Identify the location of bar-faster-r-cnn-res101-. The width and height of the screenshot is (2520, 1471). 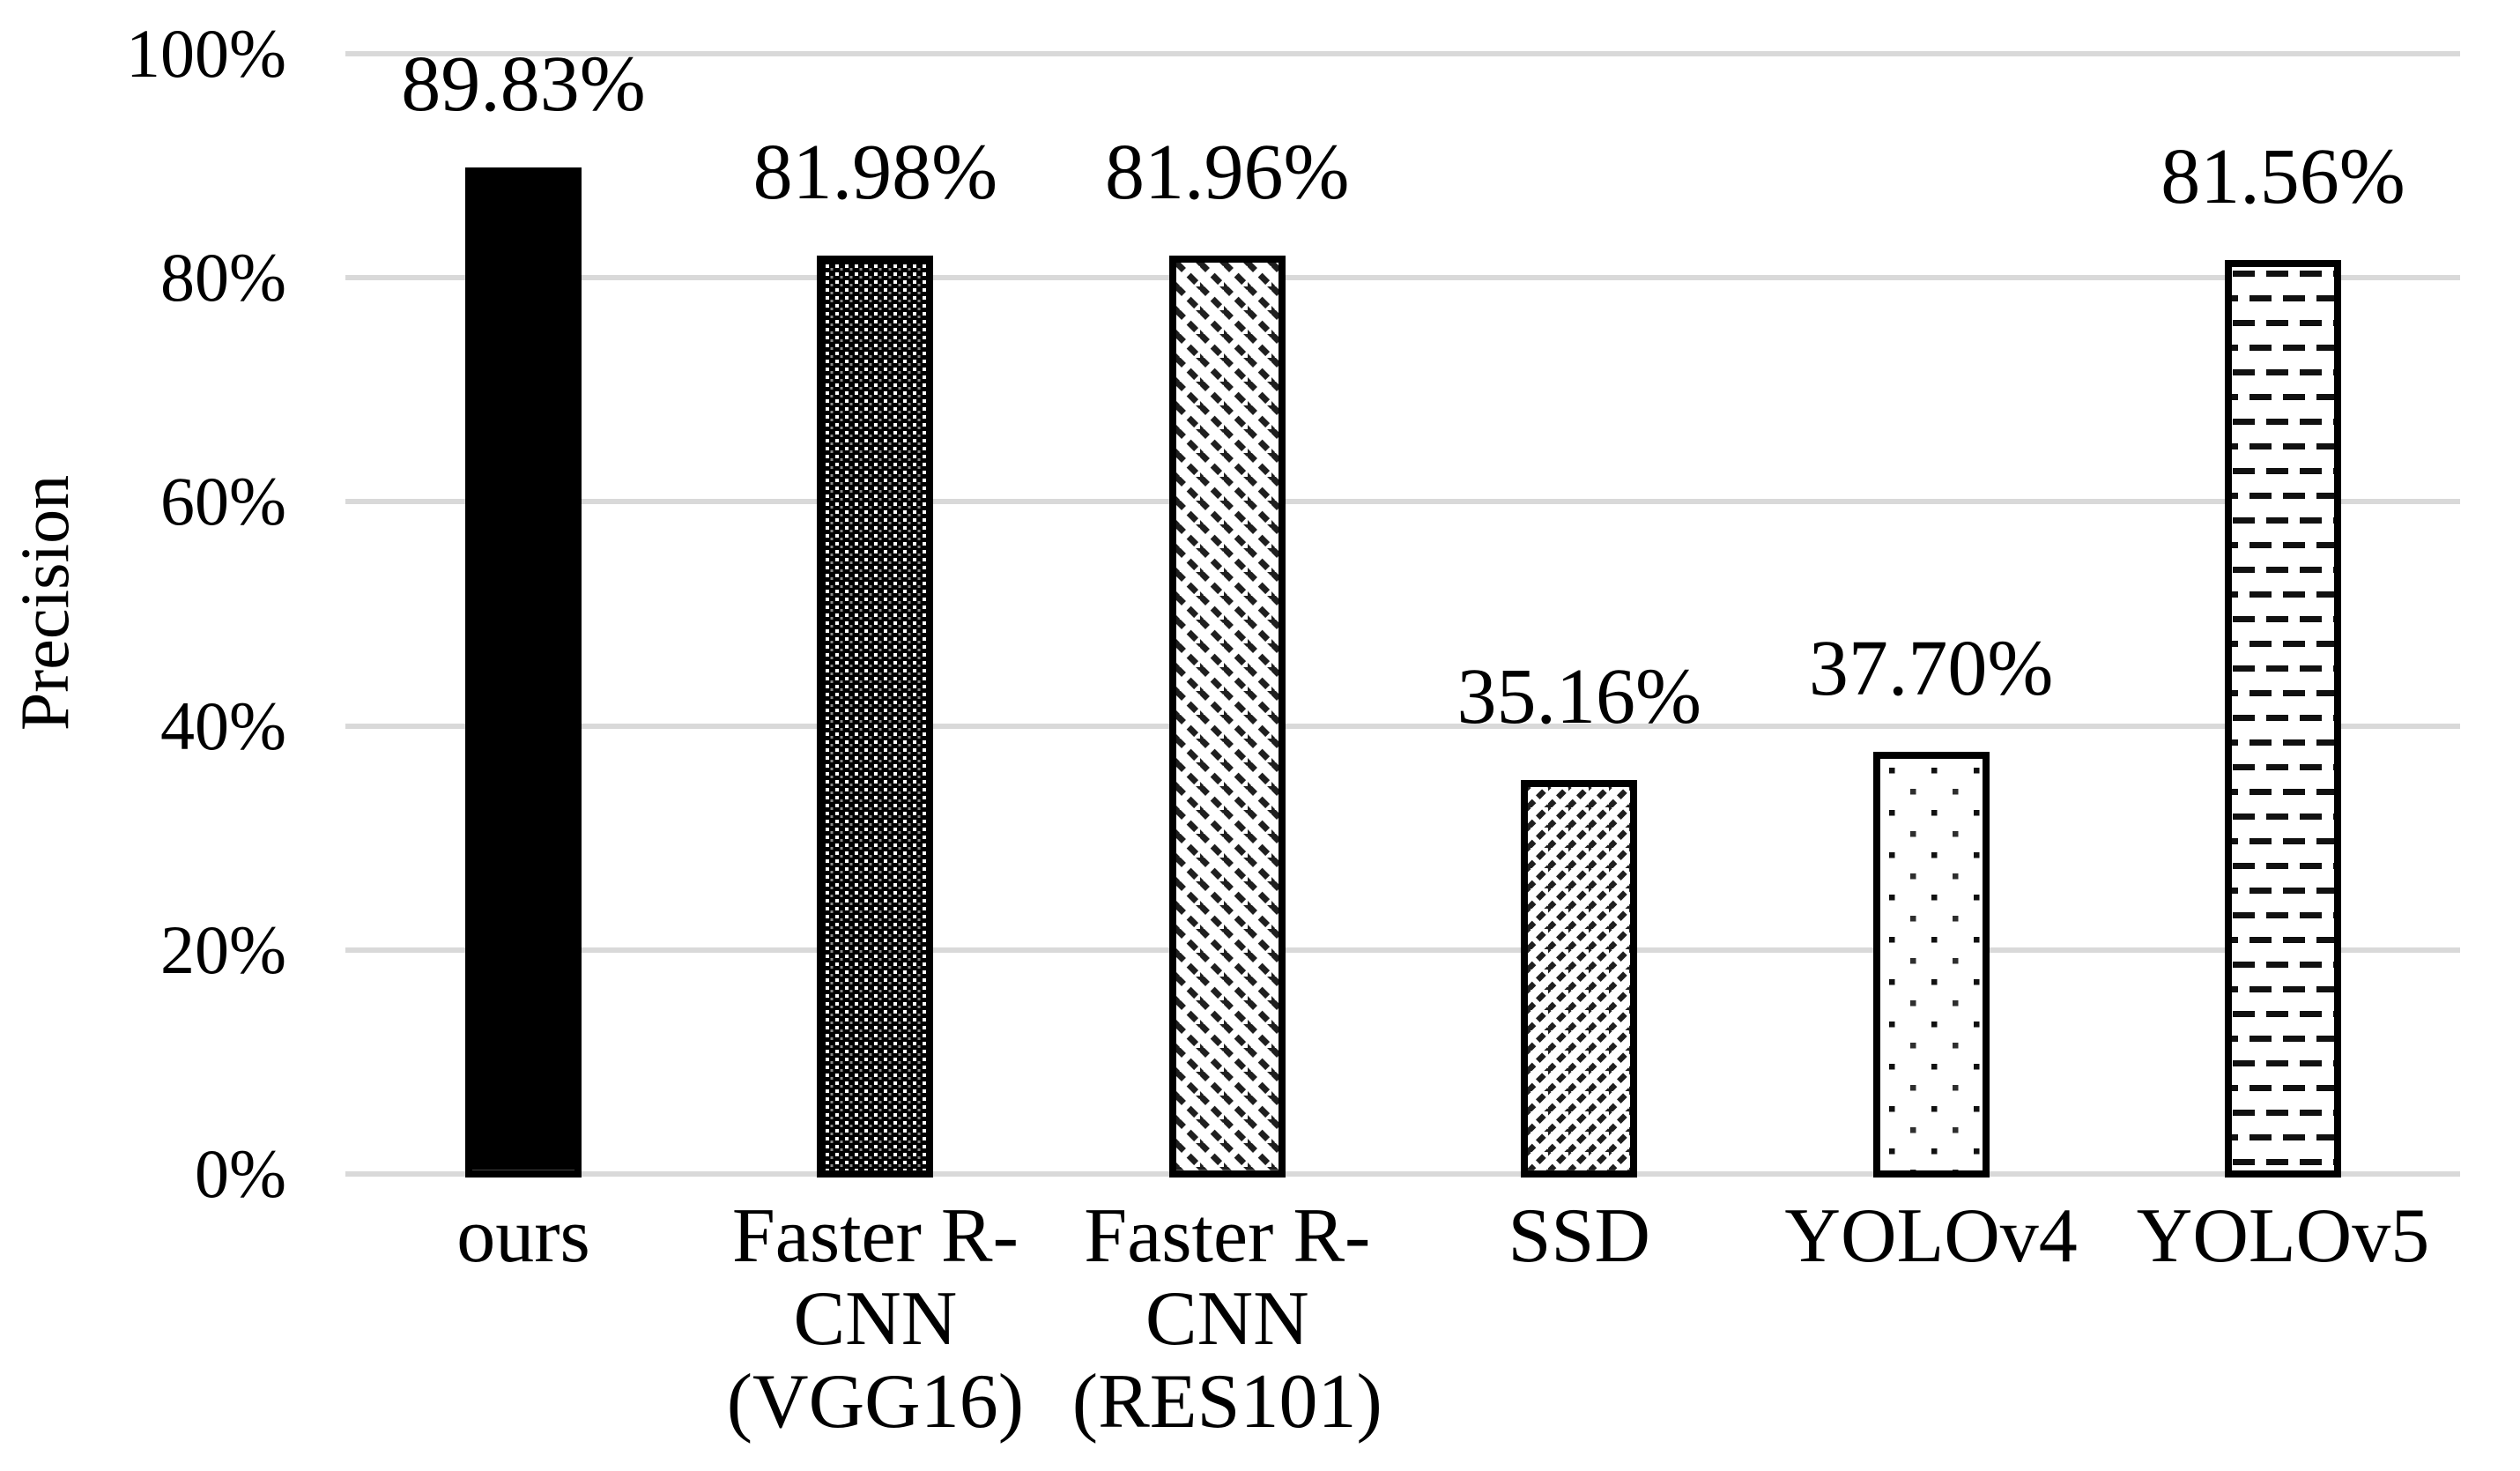
(1227, 717).